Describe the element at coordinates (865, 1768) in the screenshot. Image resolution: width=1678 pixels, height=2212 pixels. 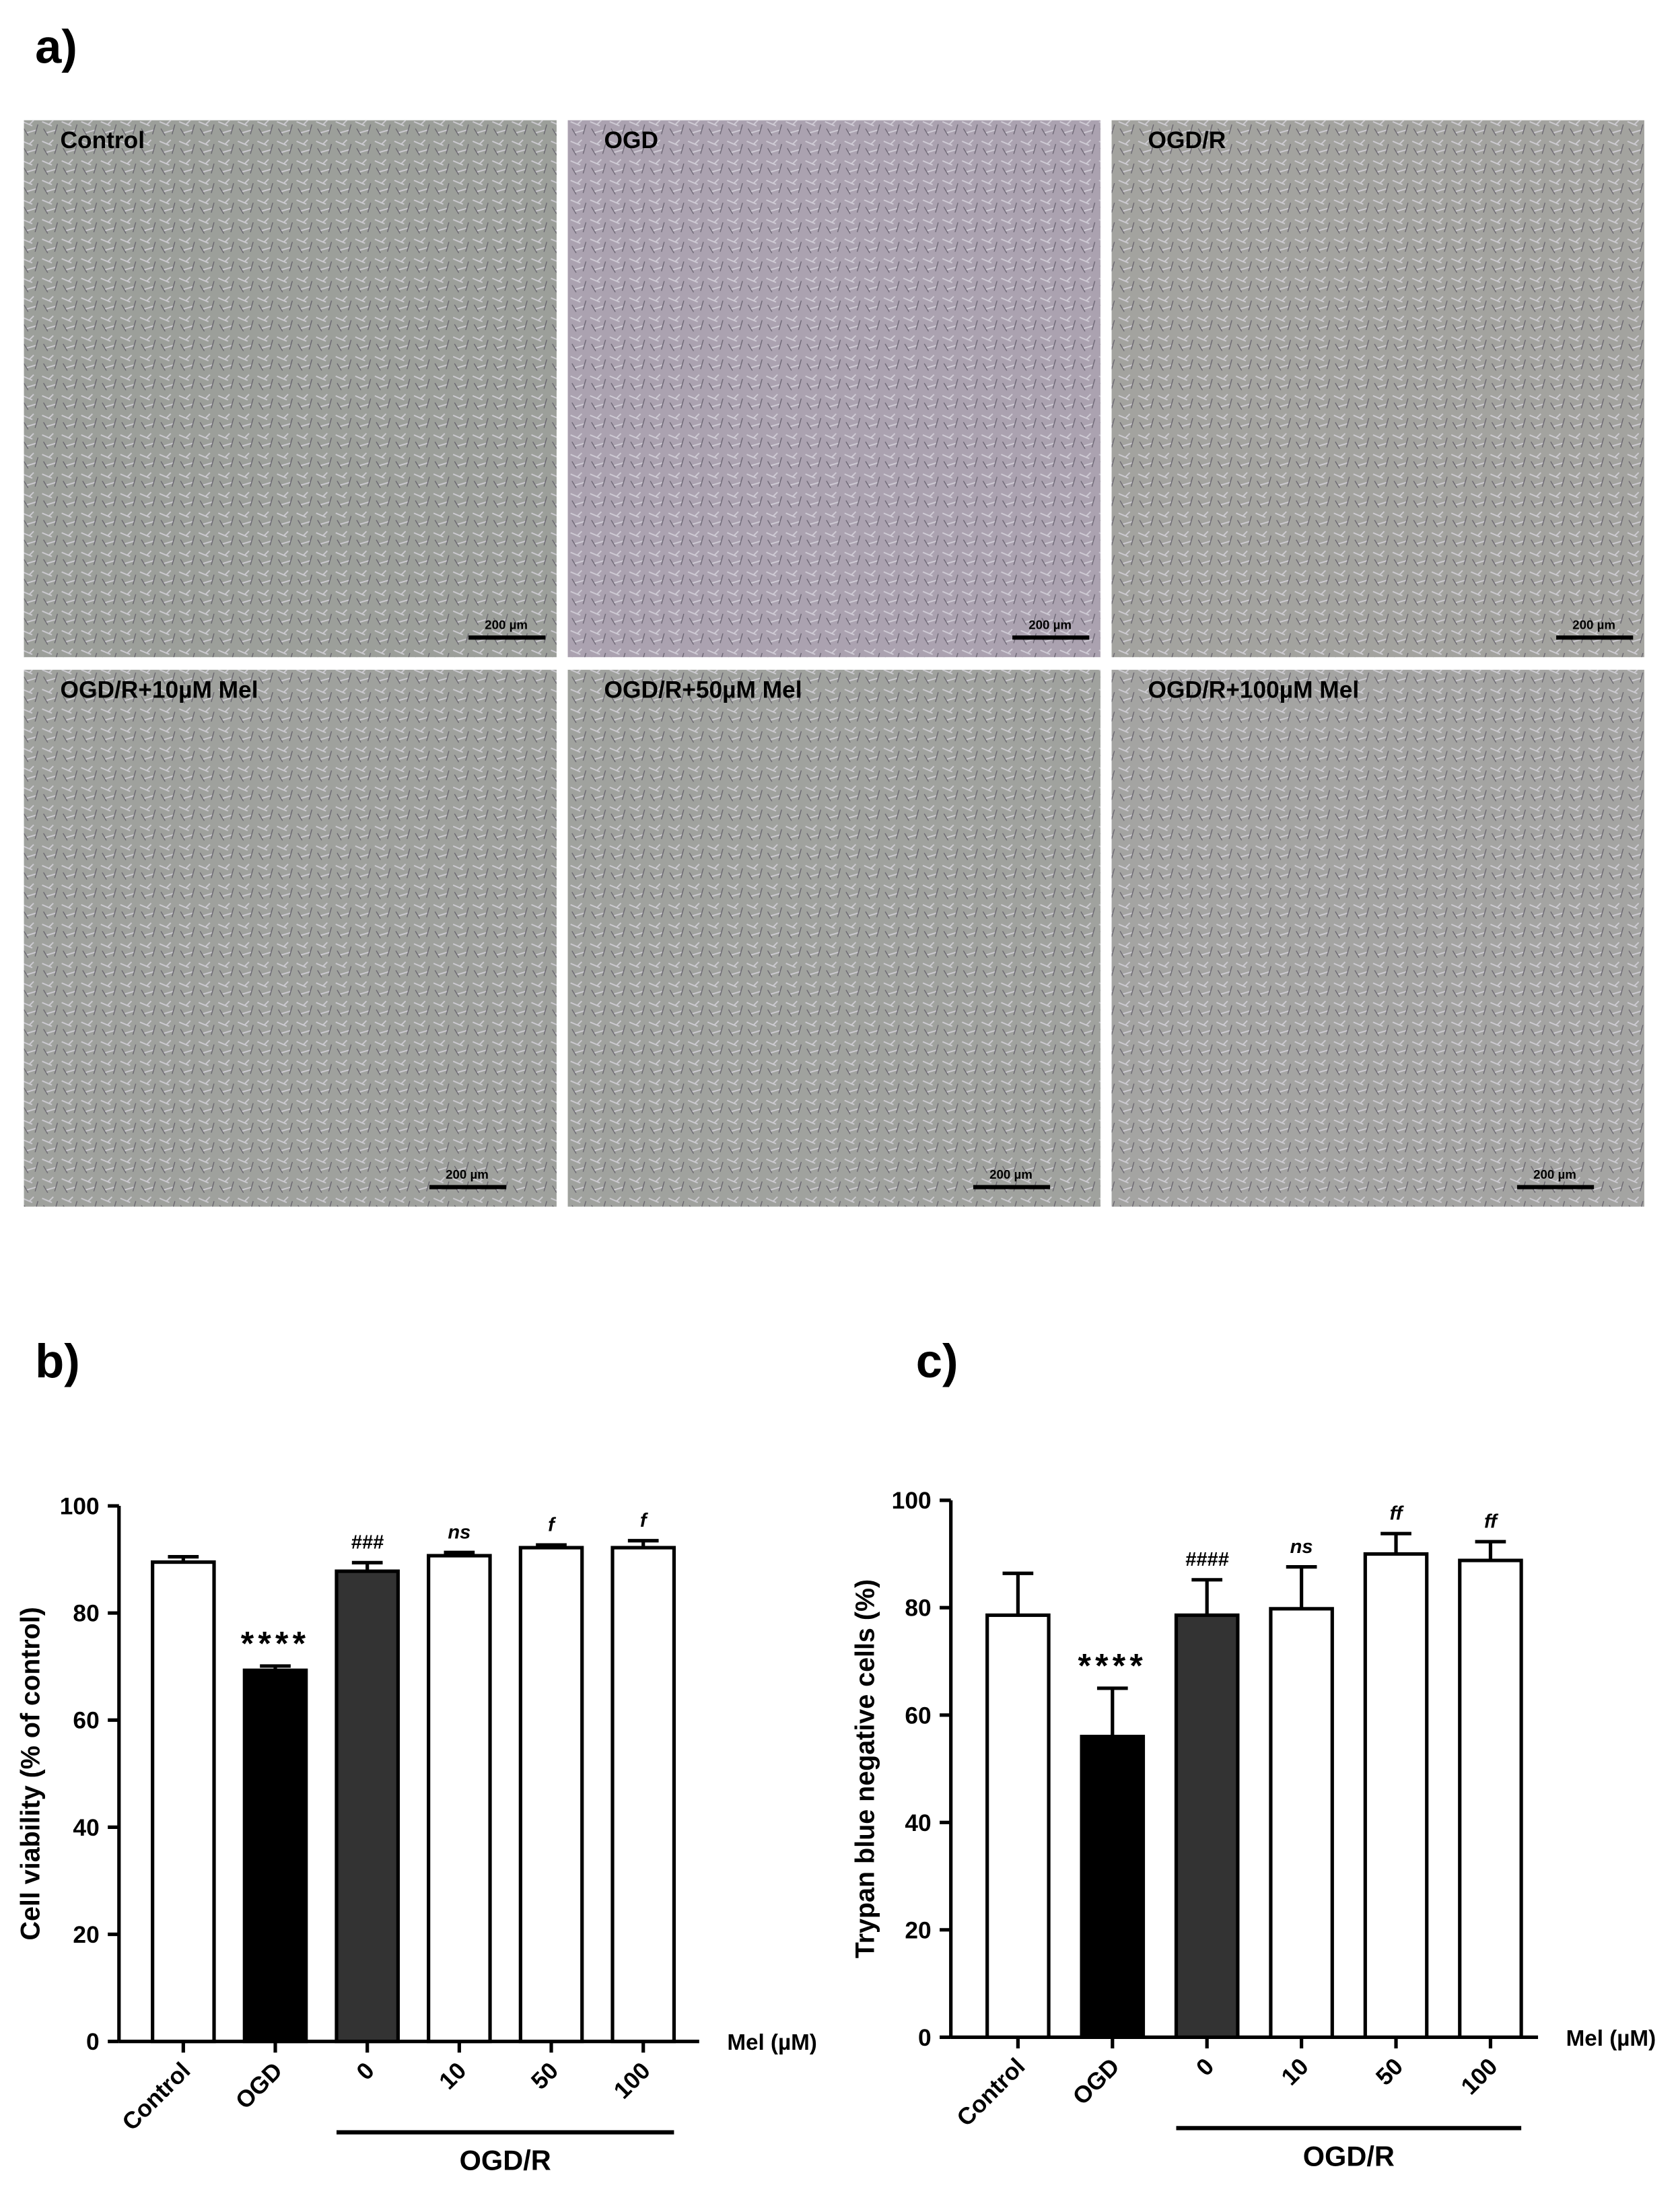
I see `y-axis-label: Trypan blue negative cells (%)` at that location.